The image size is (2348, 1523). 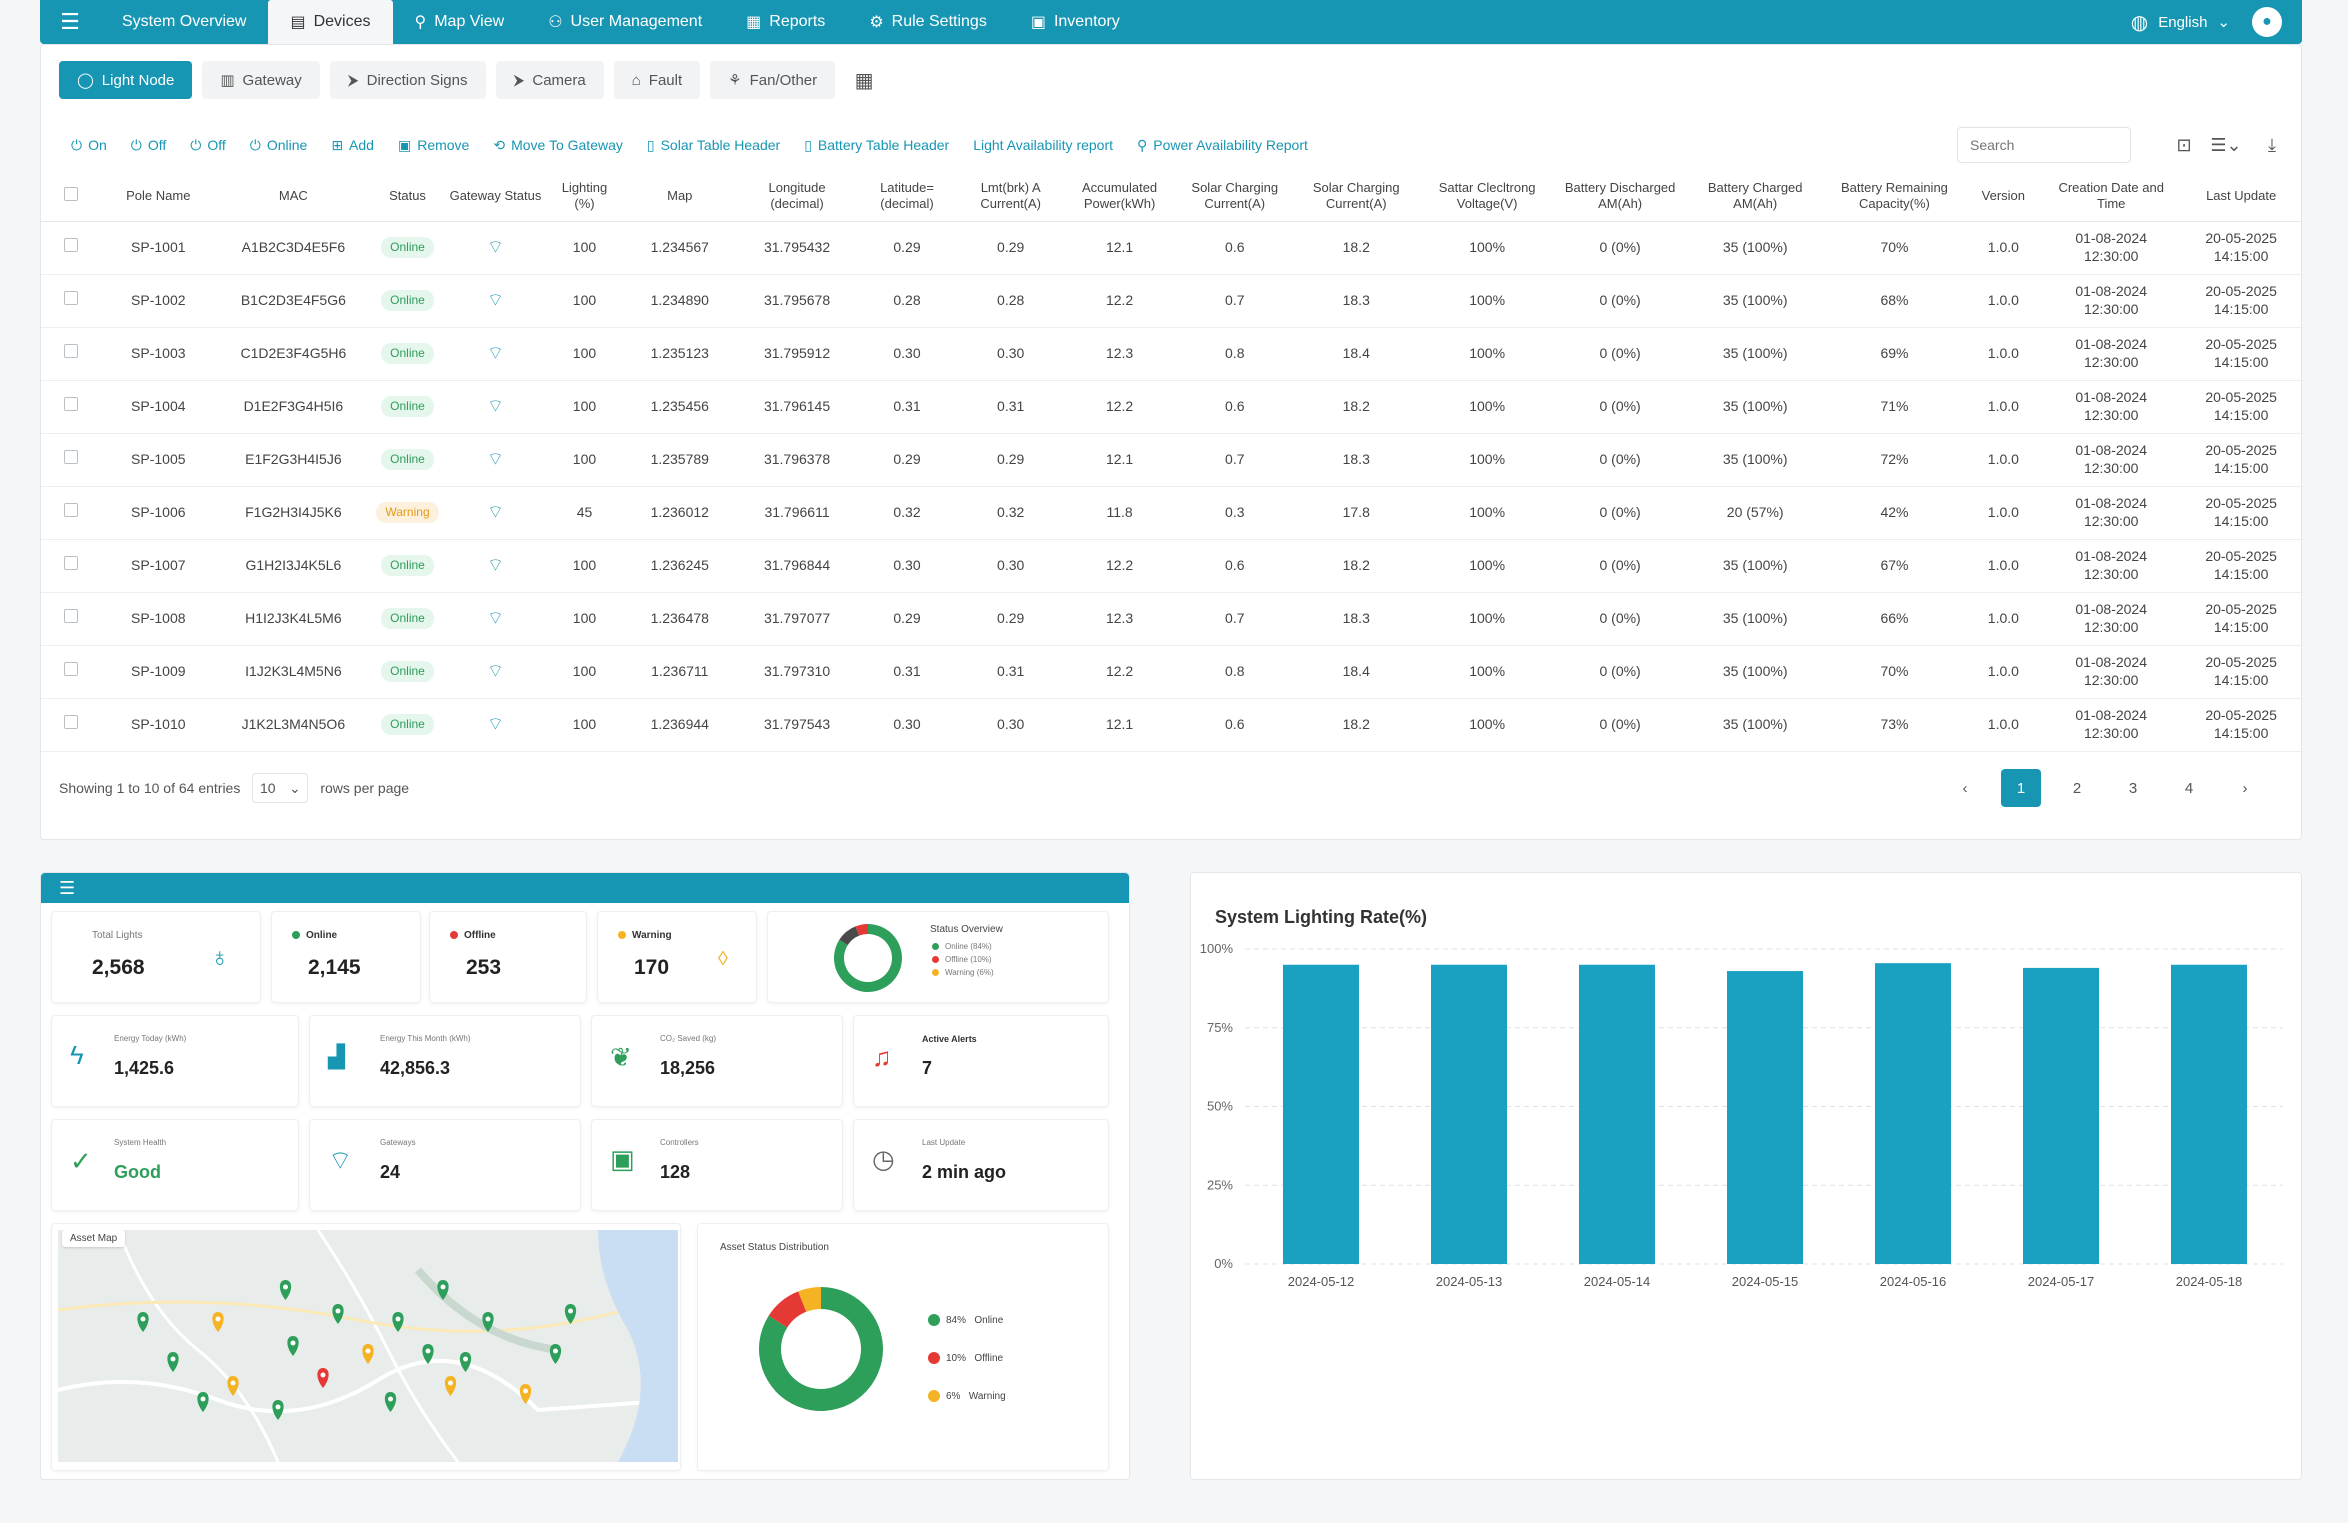 What do you see at coordinates (2111, 196) in the screenshot?
I see `col-header: Creation Date and Time` at bounding box center [2111, 196].